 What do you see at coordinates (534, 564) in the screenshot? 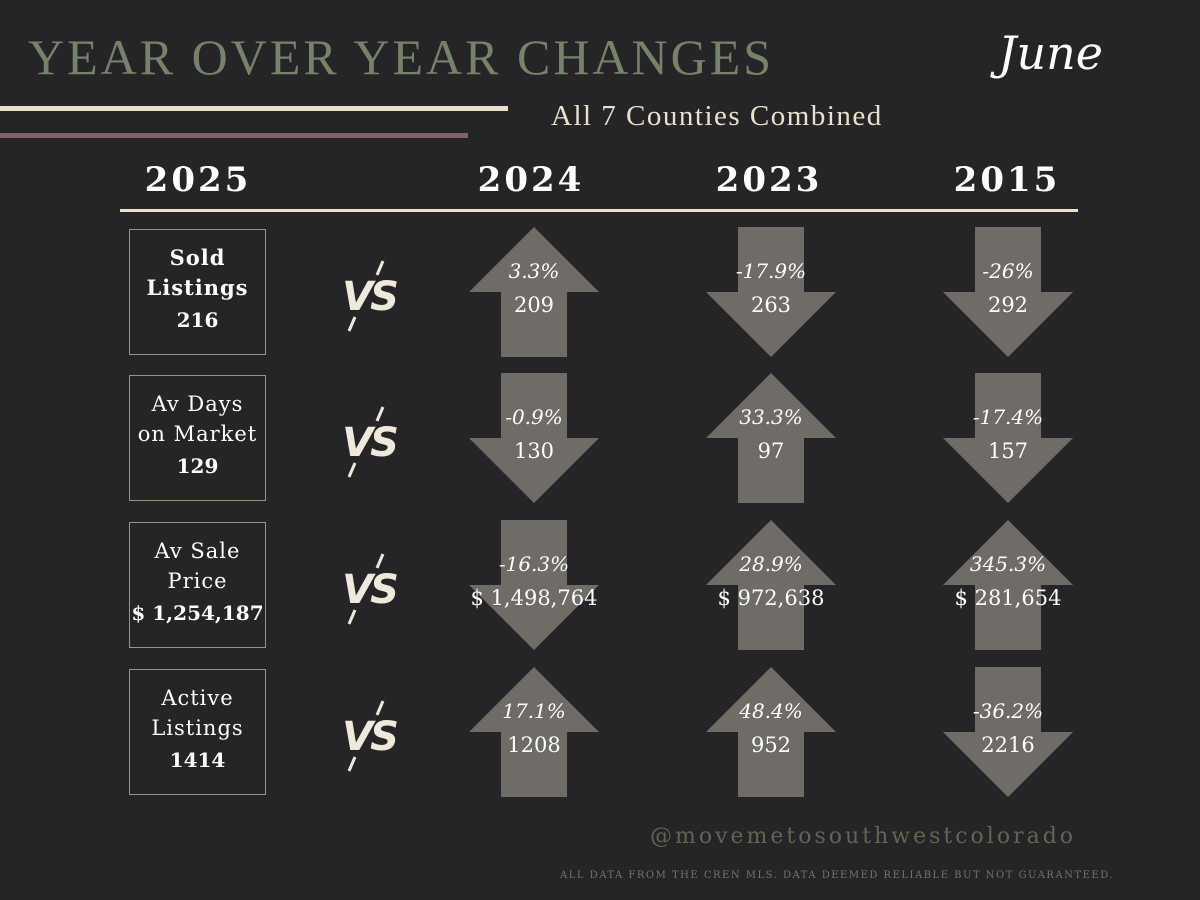
I see `percent-change: -16.3%` at bounding box center [534, 564].